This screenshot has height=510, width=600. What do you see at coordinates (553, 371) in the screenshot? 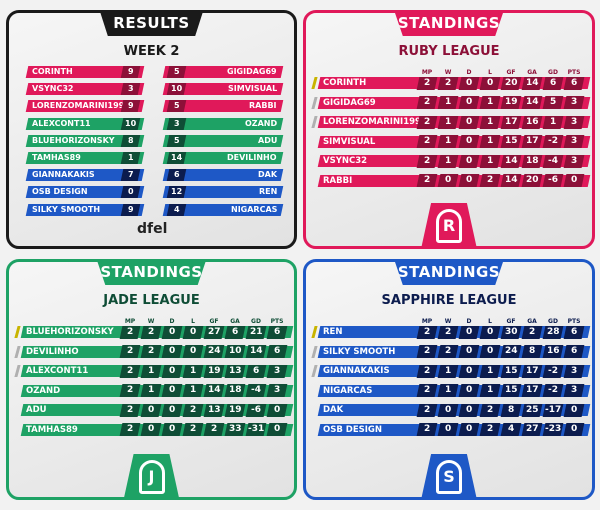
I see `stat-gd: -2` at bounding box center [553, 371].